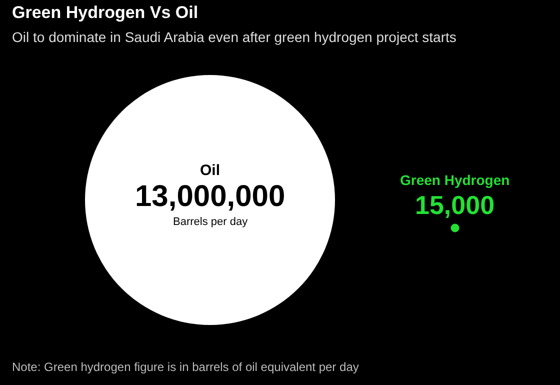 The image size is (560, 385). Describe the element at coordinates (185, 367) in the screenshot. I see `text: Note: Green hydrogen figure is in barrels of oil equivalent per day` at that location.